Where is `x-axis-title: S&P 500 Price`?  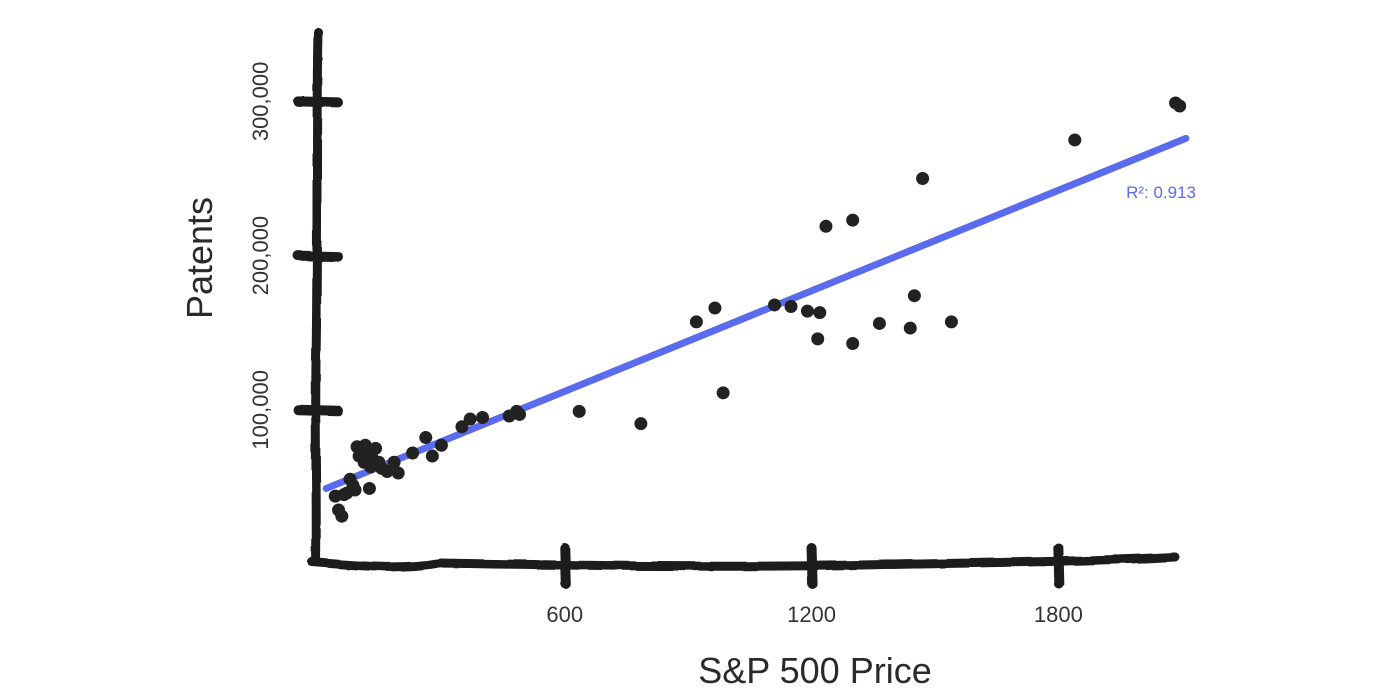 x-axis-title: S&P 500 Price is located at coordinates (814, 670).